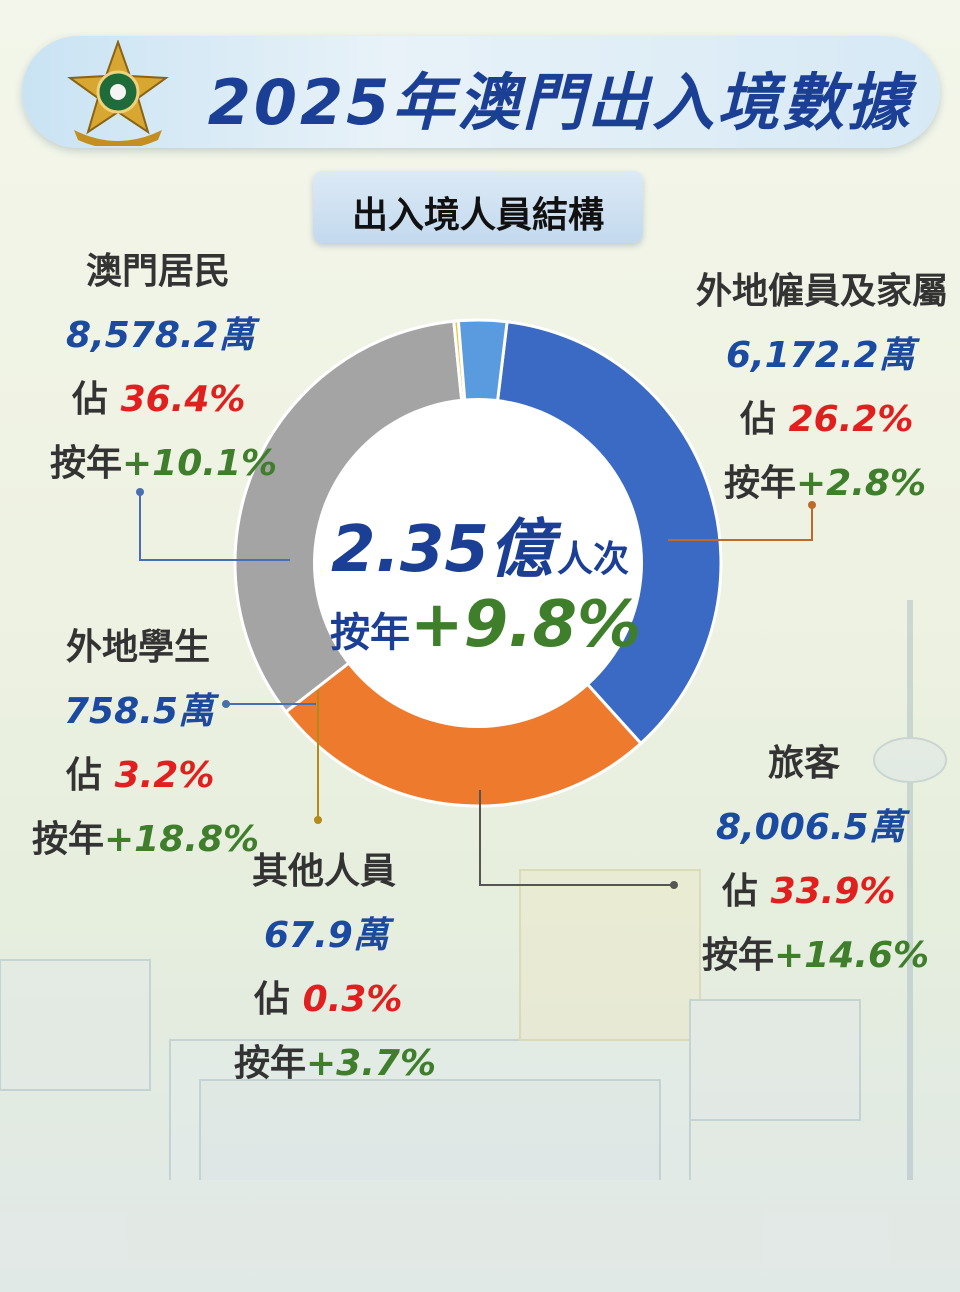 This screenshot has width=960, height=1292. Describe the element at coordinates (200, 463) in the screenshot. I see `residents-yoy-value: +10.1%` at that location.